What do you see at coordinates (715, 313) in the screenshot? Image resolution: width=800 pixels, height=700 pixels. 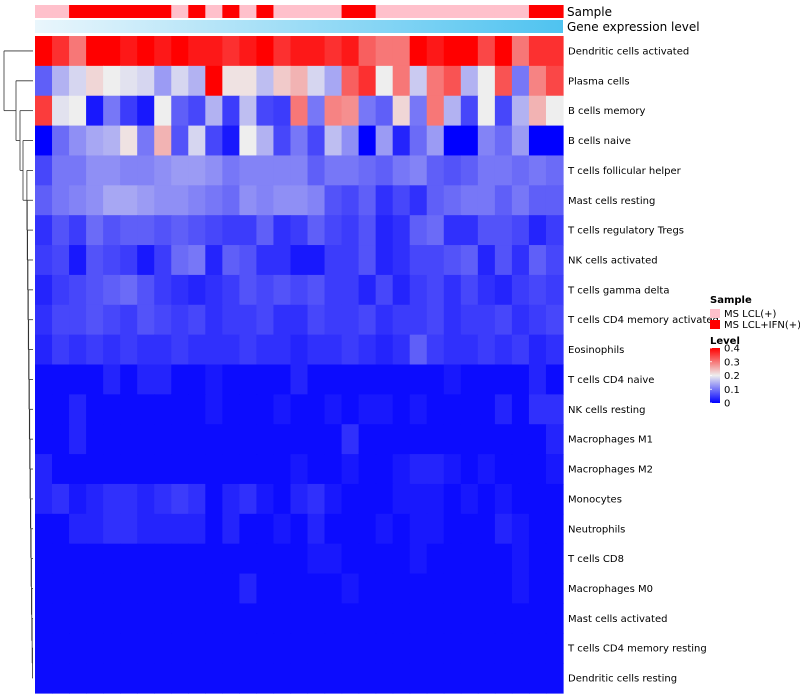 I see `legend-swatch-ms-lcl` at bounding box center [715, 313].